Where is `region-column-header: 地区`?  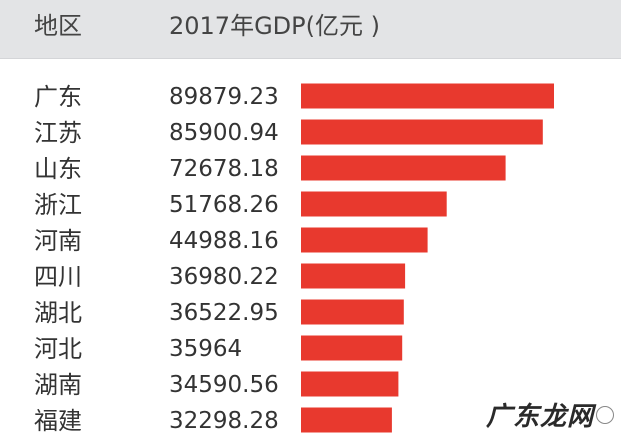 region-column-header: 地区 is located at coordinates (58, 26).